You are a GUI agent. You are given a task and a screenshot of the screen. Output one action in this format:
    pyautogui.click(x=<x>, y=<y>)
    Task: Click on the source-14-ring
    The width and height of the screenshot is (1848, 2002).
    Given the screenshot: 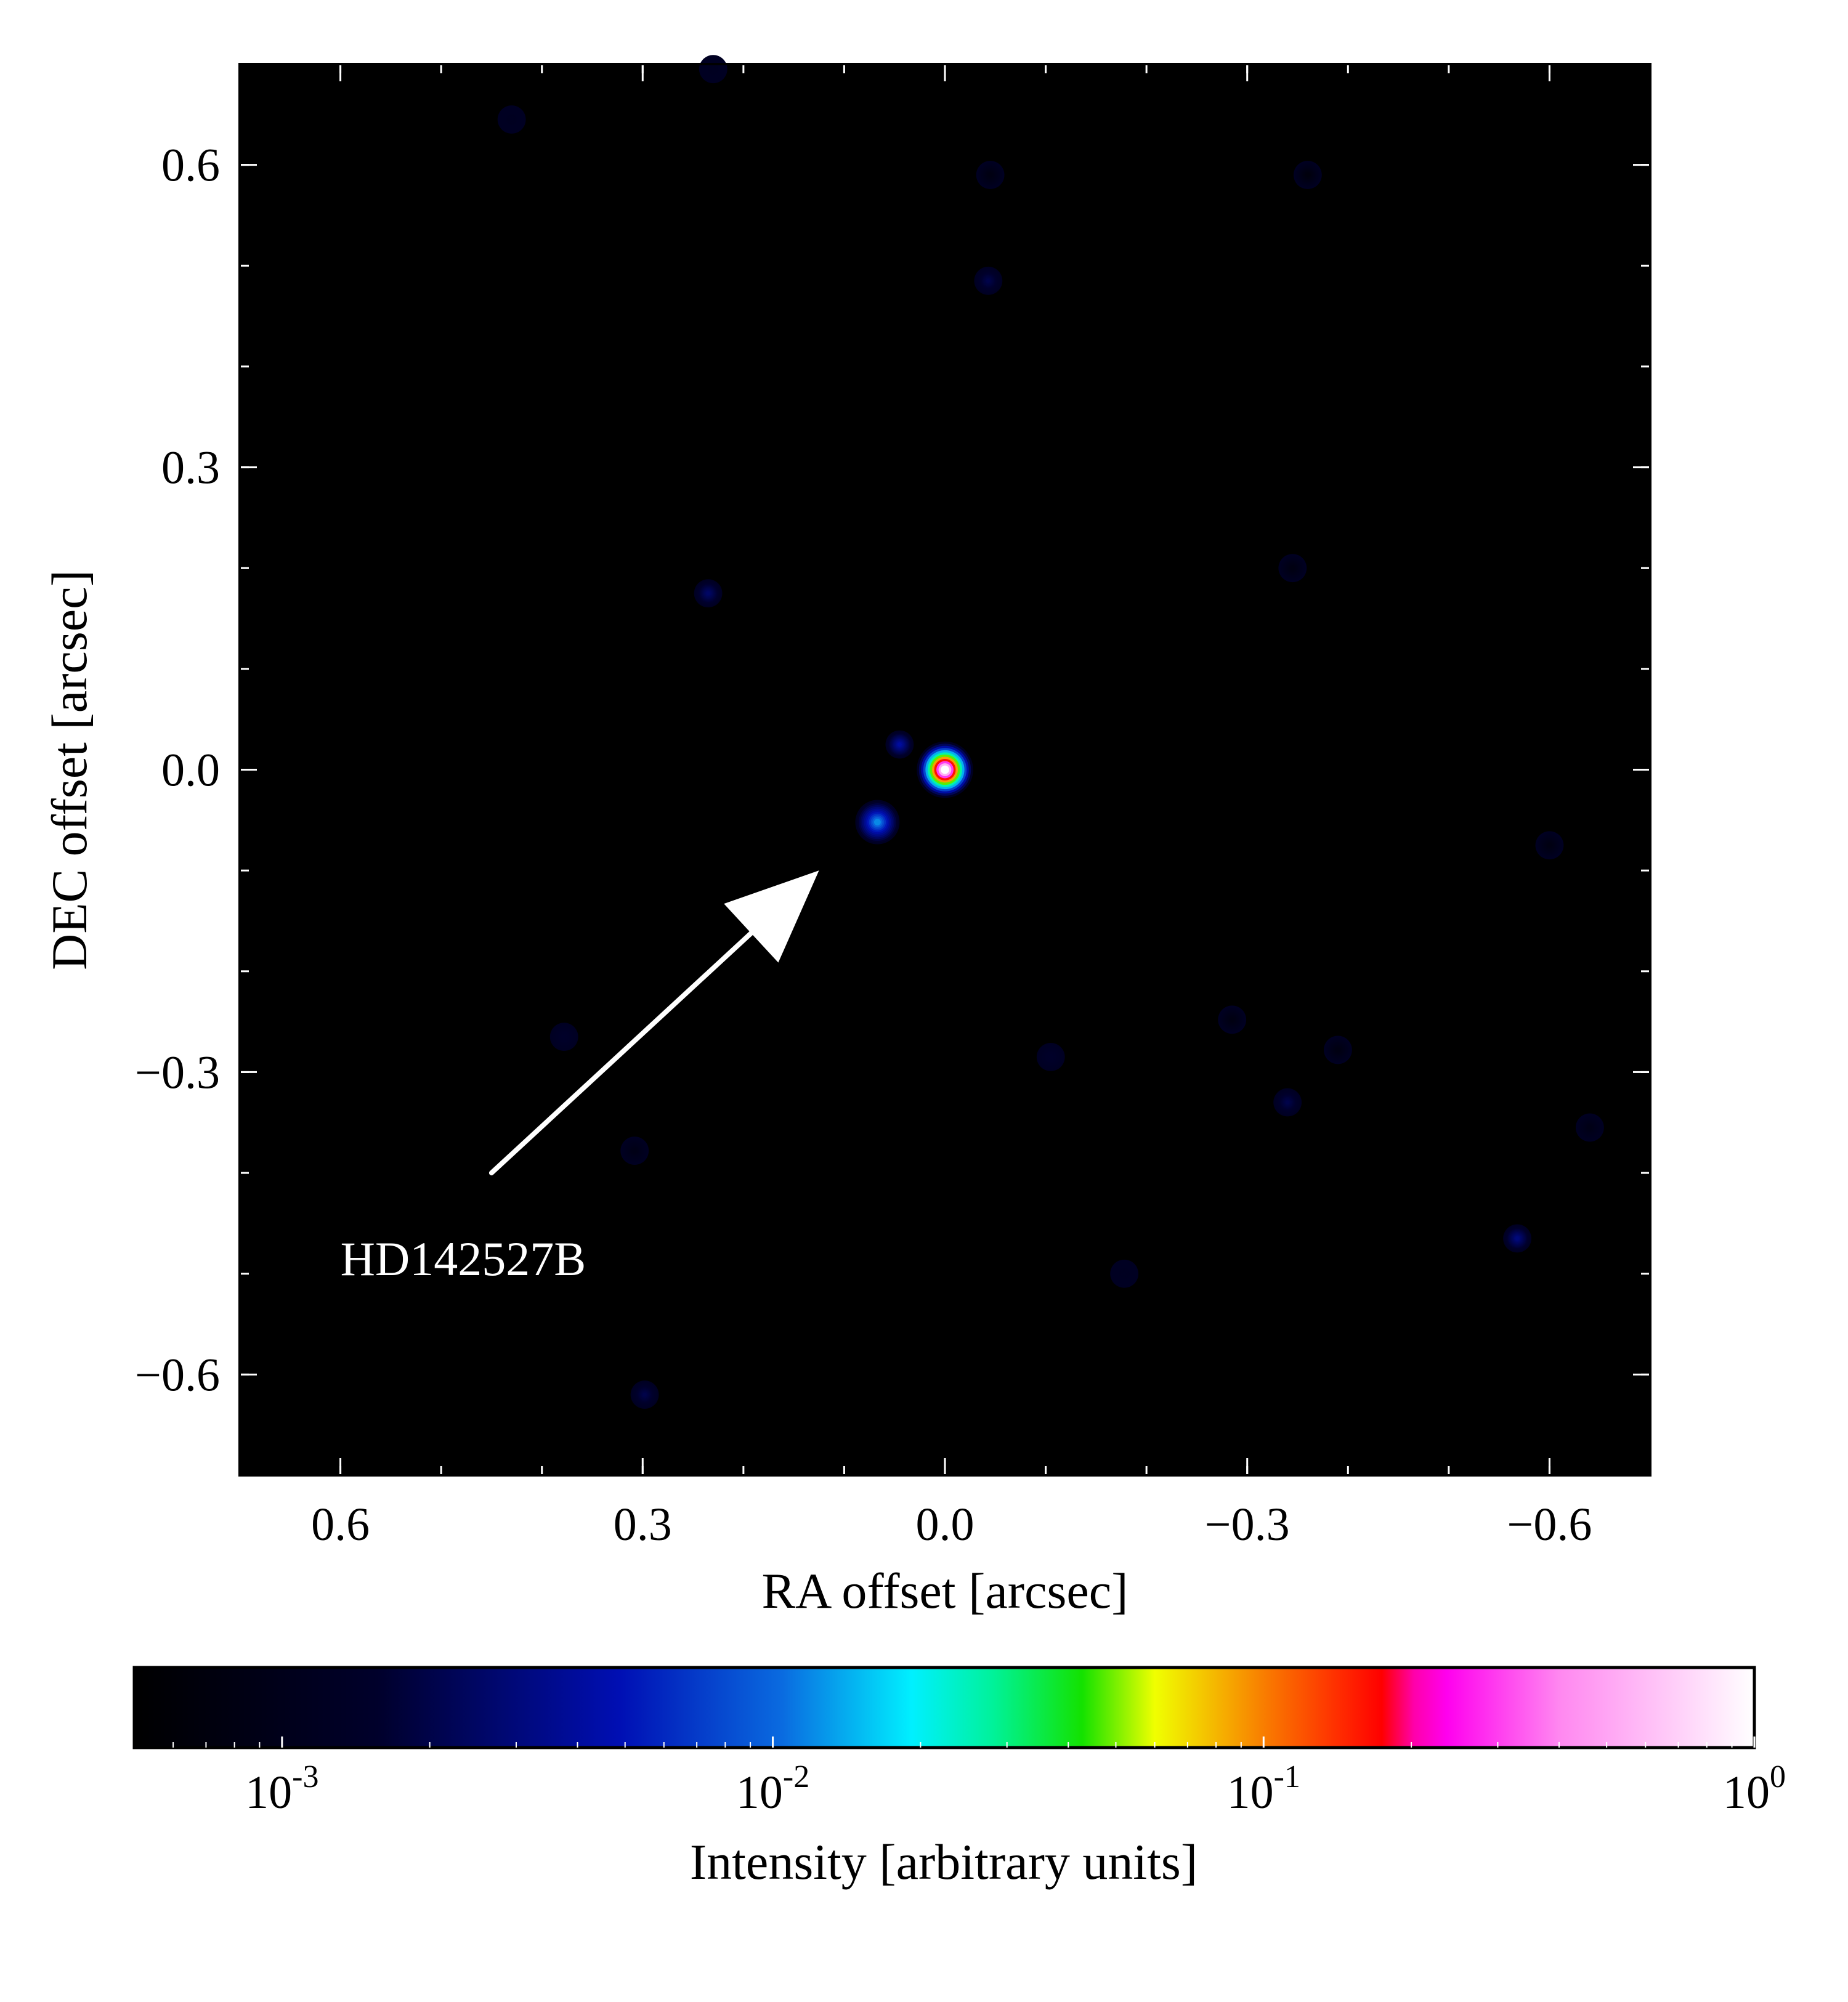 What is the action you would take?
    pyautogui.click(x=1337, y=1049)
    